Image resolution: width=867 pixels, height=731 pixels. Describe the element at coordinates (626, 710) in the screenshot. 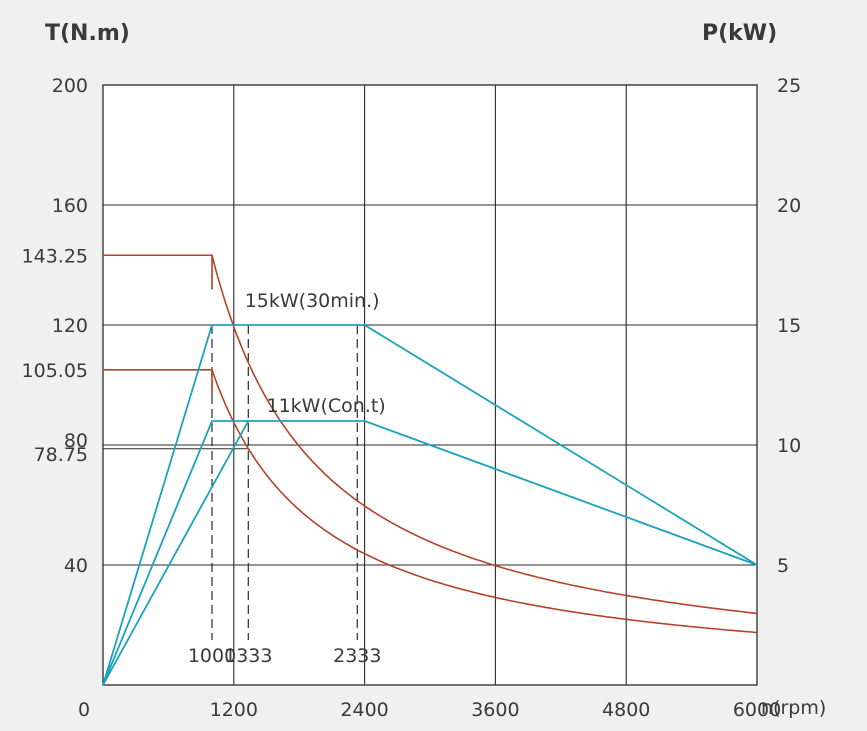

I see `x-tick-label-4800: 4800` at that location.